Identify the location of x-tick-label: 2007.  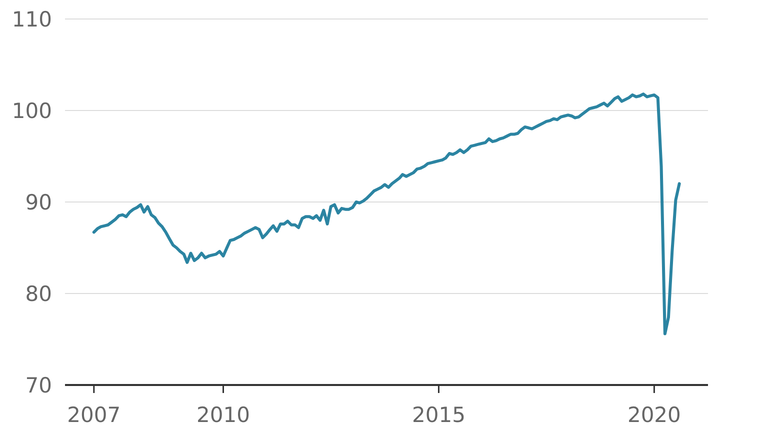
(94, 415).